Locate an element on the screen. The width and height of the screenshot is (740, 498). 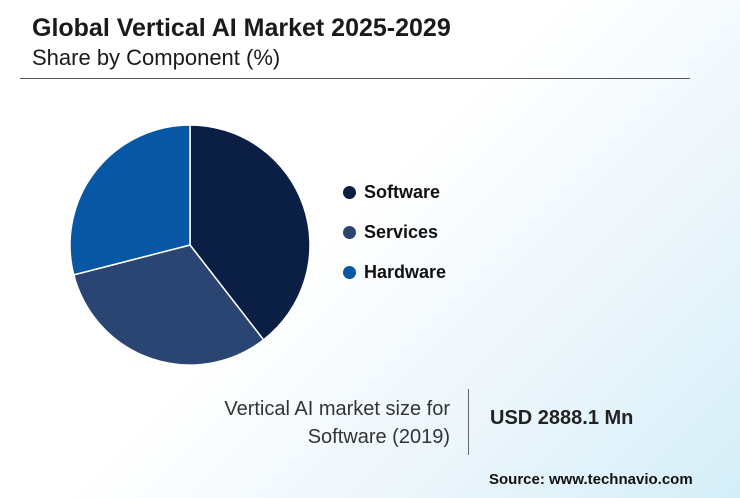
source-credit: Source: www.technavio.com is located at coordinates (591, 479).